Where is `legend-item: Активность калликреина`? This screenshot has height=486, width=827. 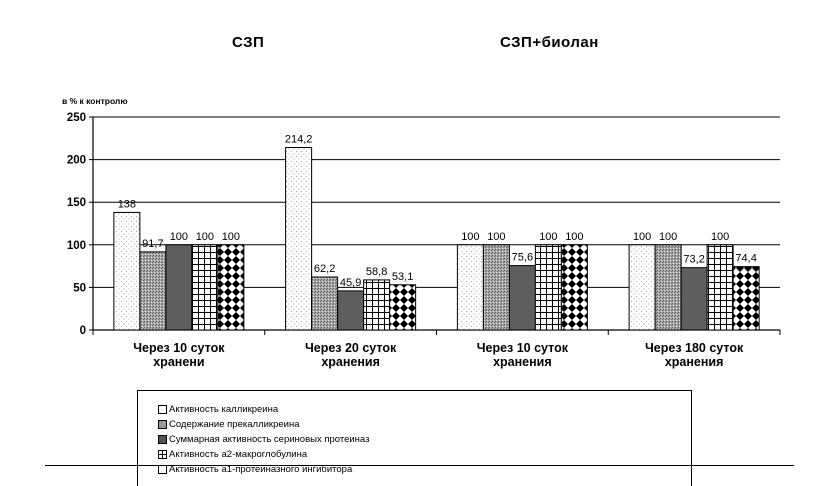
legend-item: Активность калликреина is located at coordinates (263, 409).